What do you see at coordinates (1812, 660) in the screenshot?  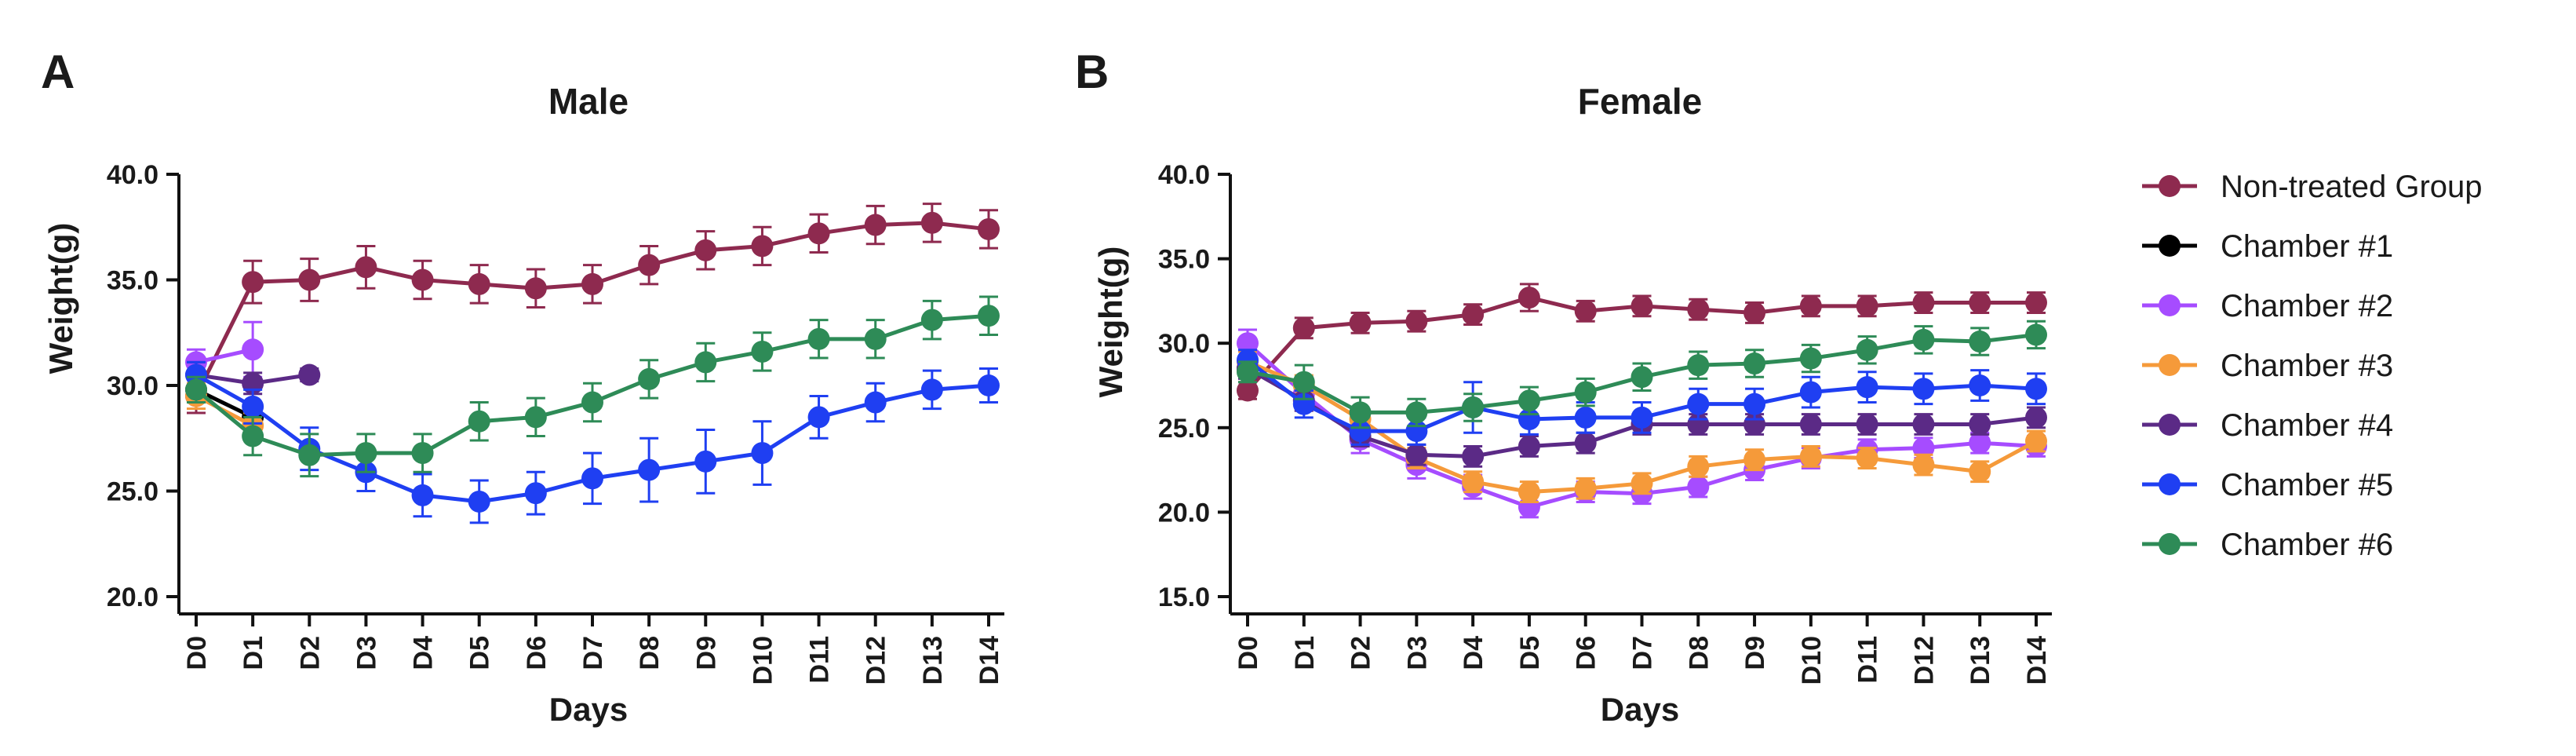 I see `female-x-tick-label: D10` at bounding box center [1812, 660].